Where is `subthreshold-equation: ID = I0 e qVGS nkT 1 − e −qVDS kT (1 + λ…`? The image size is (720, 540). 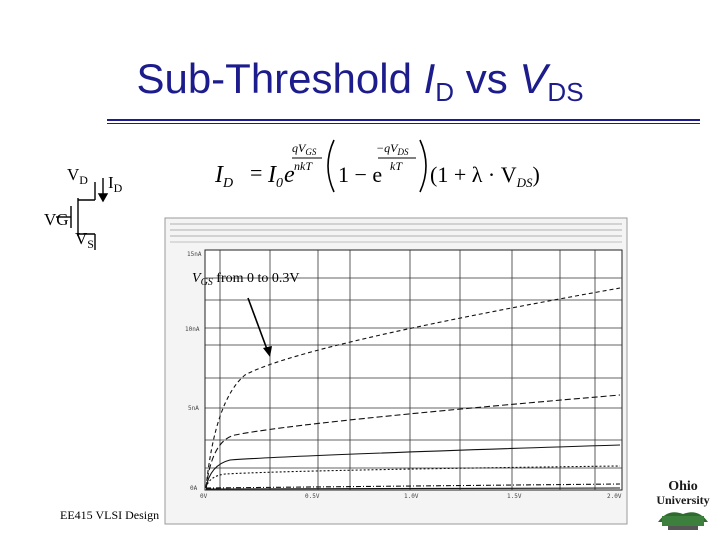
subthreshold-equation: ID = I0 e qVGS nkT 1 − e −qVDS kT (1 + λ… is located at coordinates (377, 166).